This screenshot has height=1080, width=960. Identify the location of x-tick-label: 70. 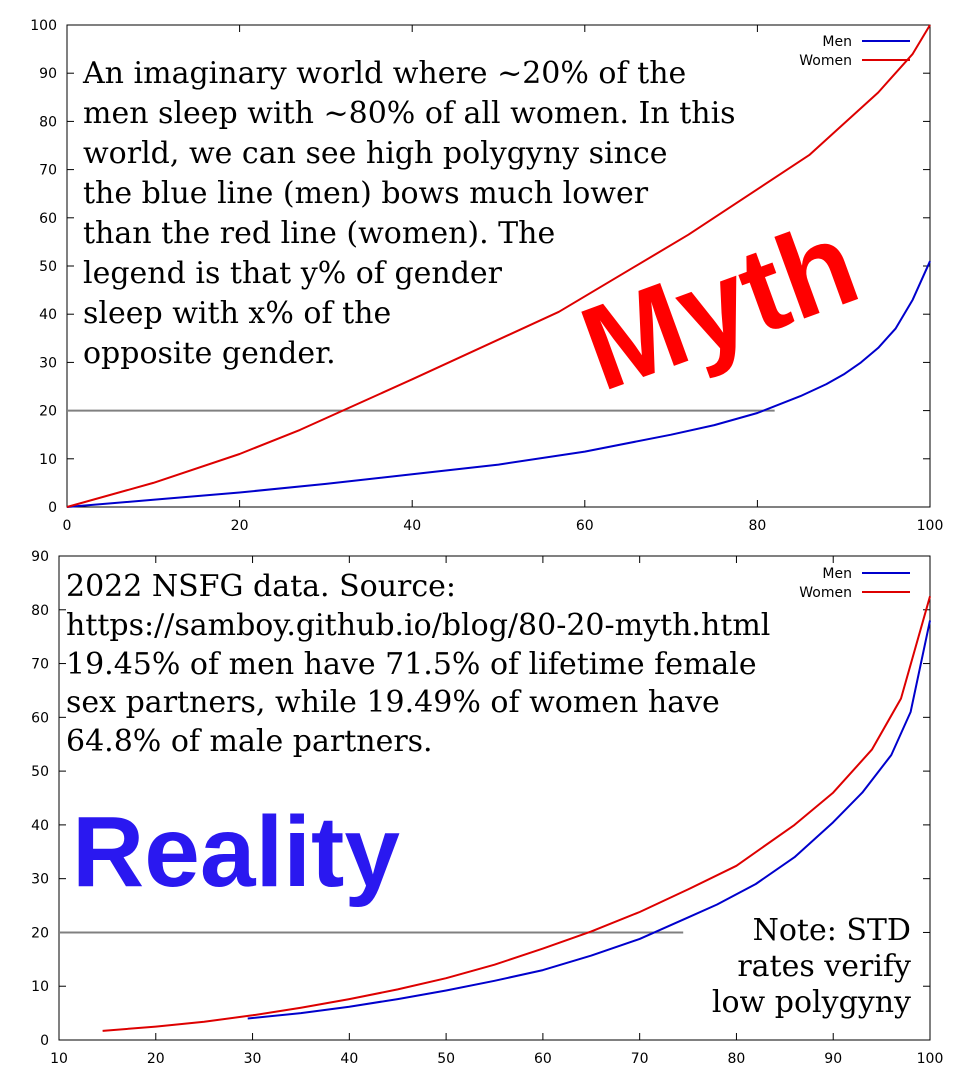
(640, 1059).